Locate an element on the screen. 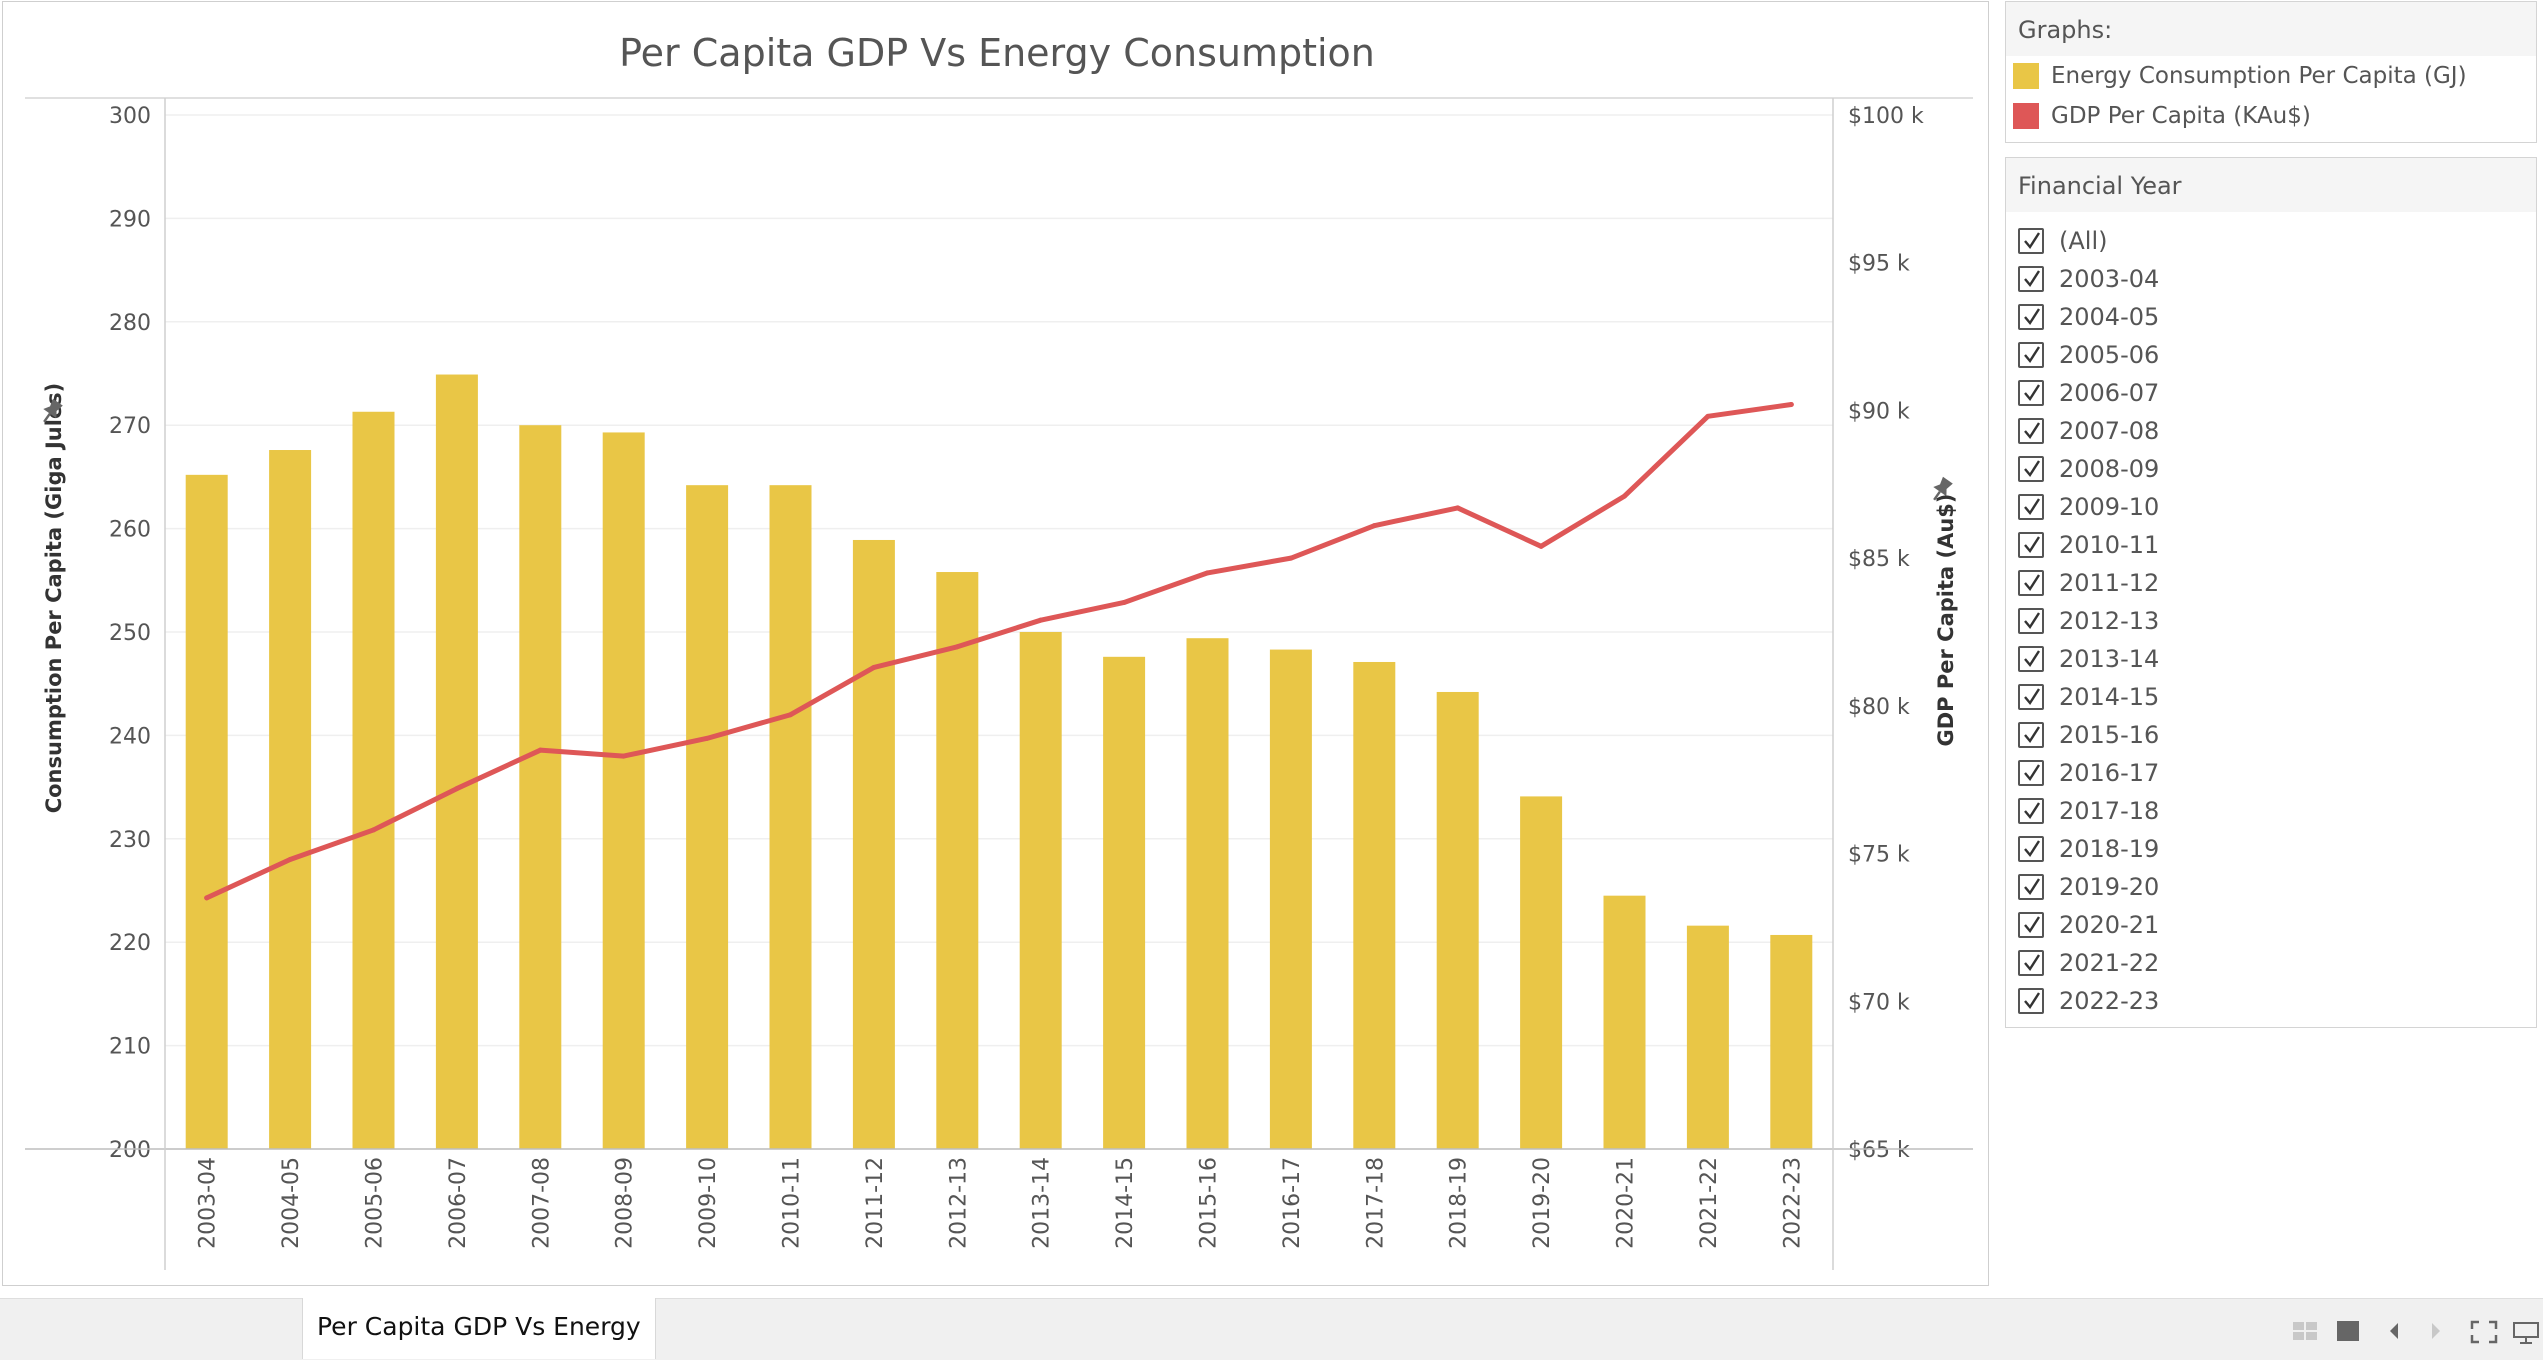 Image resolution: width=2543 pixels, height=1360 pixels. filter-item: 2020-21 is located at coordinates (2271, 925).